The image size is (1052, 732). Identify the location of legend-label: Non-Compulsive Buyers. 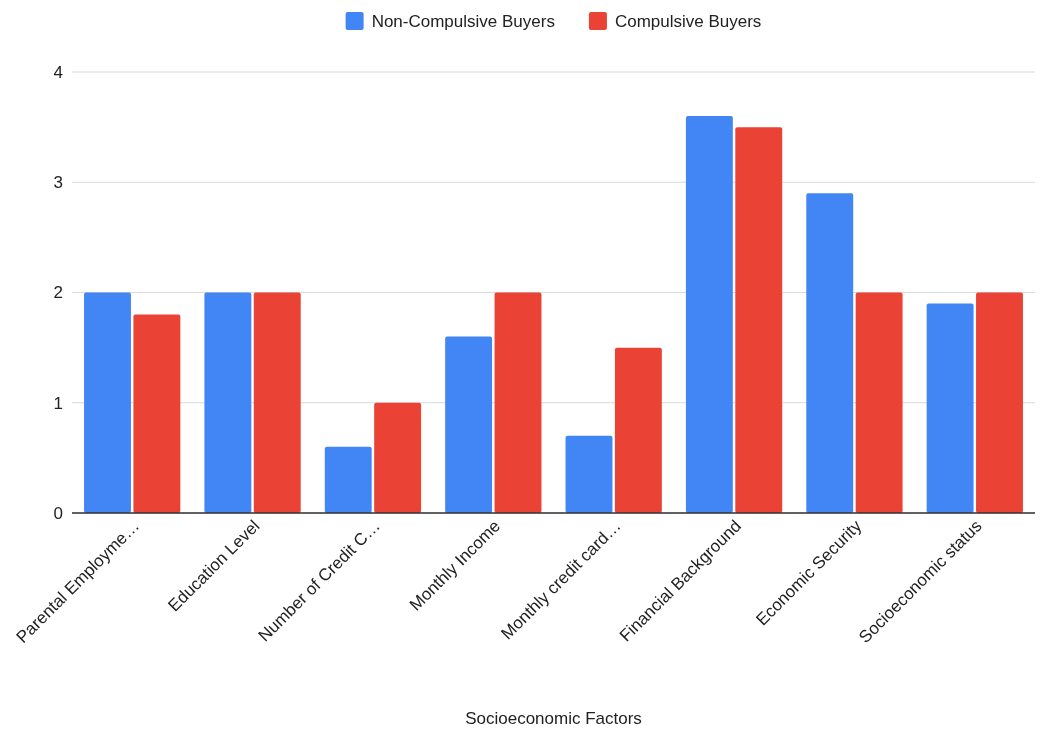
(463, 21).